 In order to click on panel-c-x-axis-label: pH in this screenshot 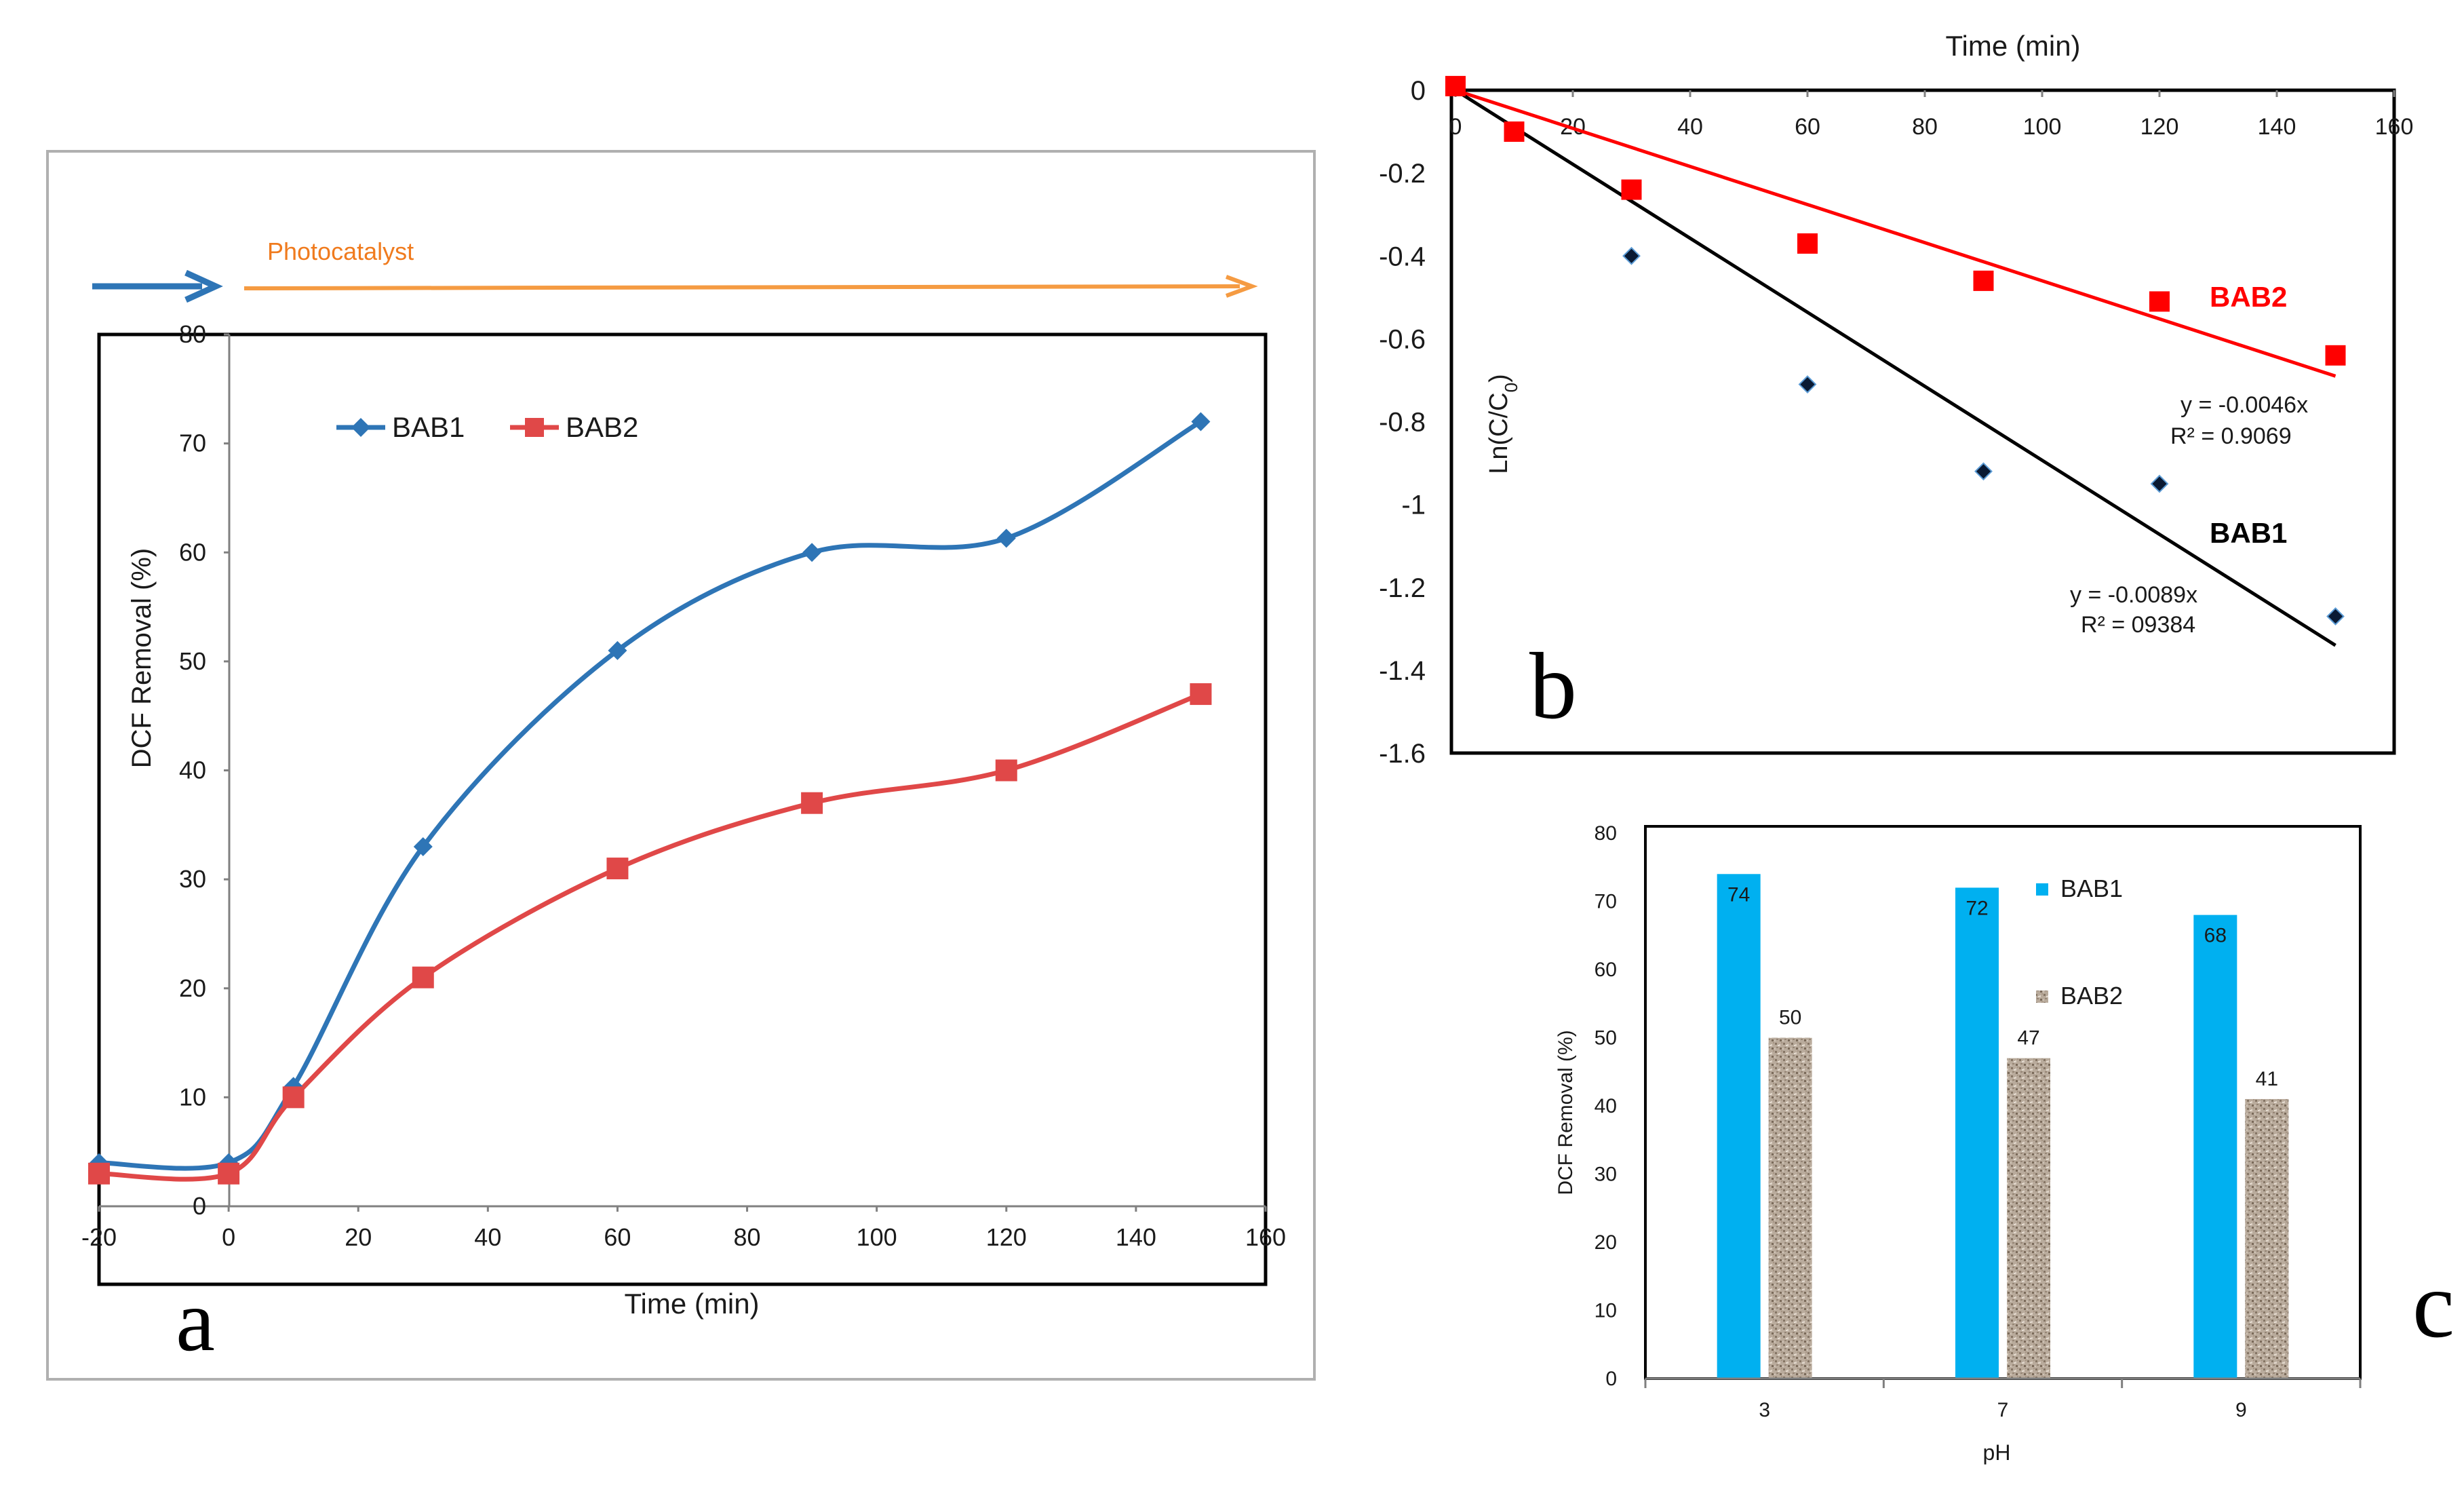, I will do `click(1997, 1452)`.